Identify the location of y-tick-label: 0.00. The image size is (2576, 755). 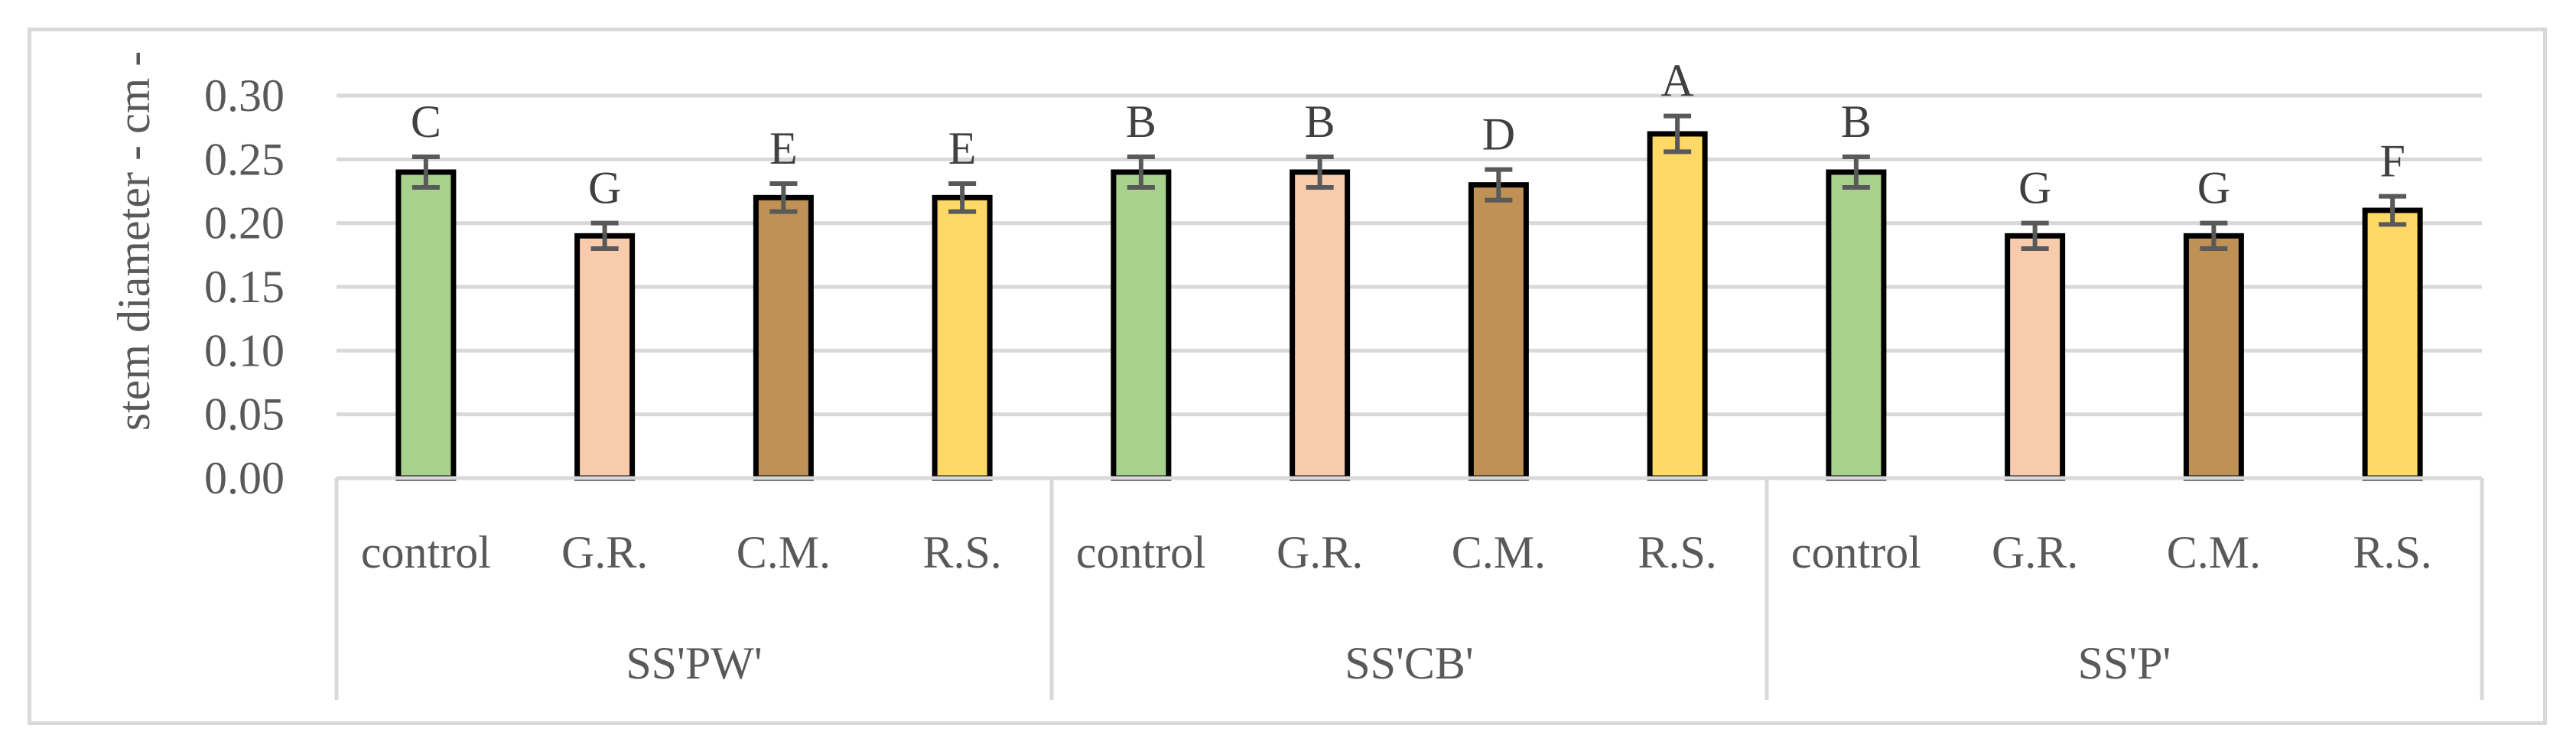
(244, 478).